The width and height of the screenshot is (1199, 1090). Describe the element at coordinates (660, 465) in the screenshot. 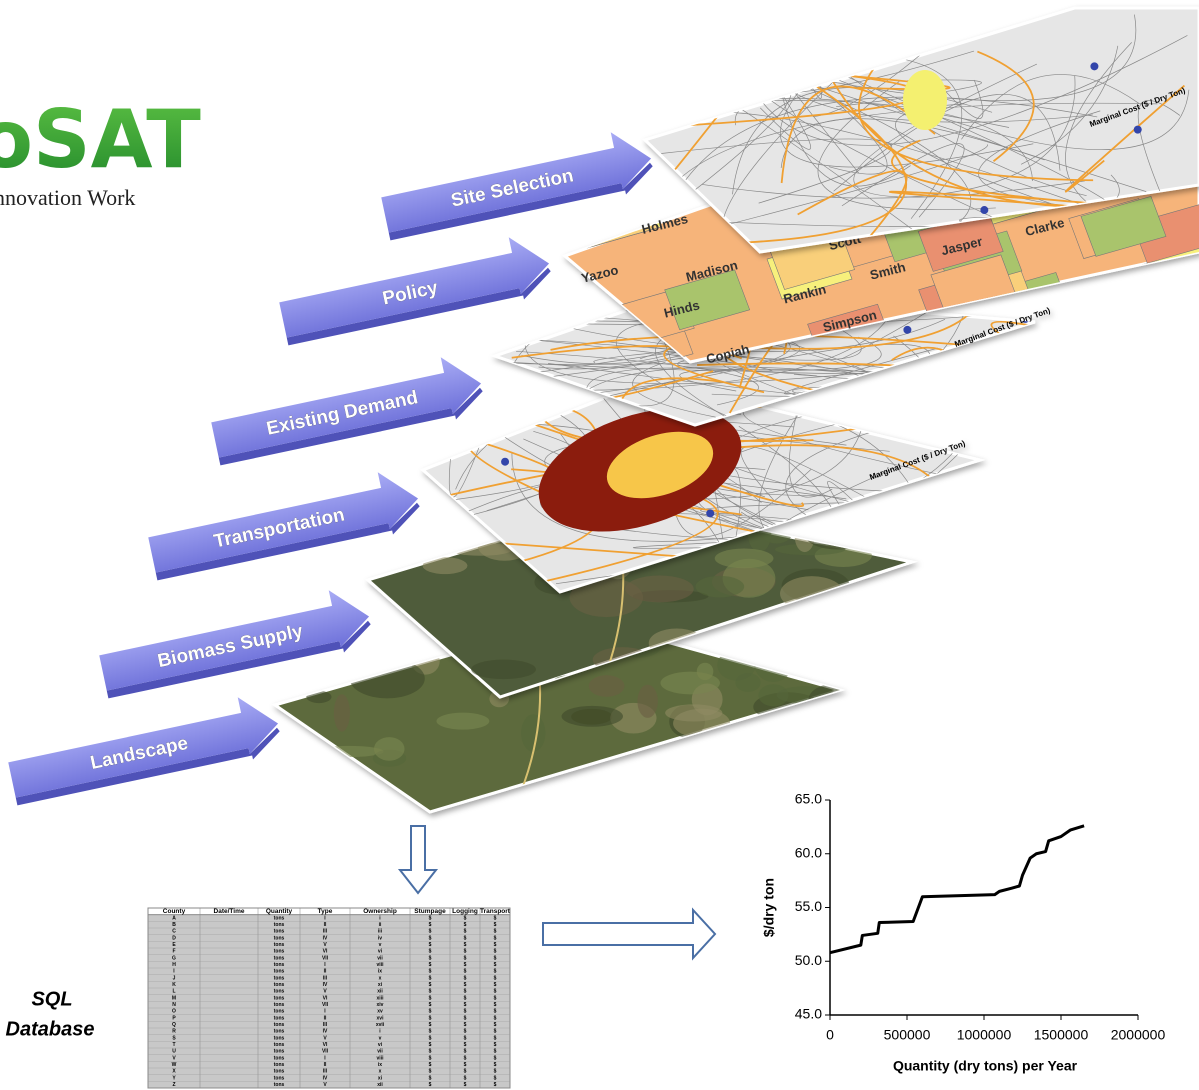

I see `cost-zone` at that location.